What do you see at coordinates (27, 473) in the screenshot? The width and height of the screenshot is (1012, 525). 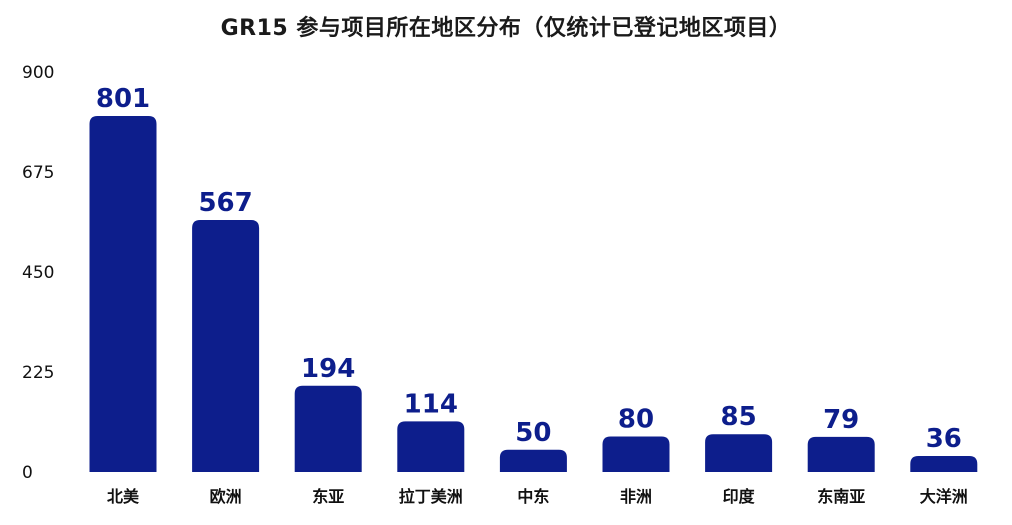 I see `y-tick-label: 0` at bounding box center [27, 473].